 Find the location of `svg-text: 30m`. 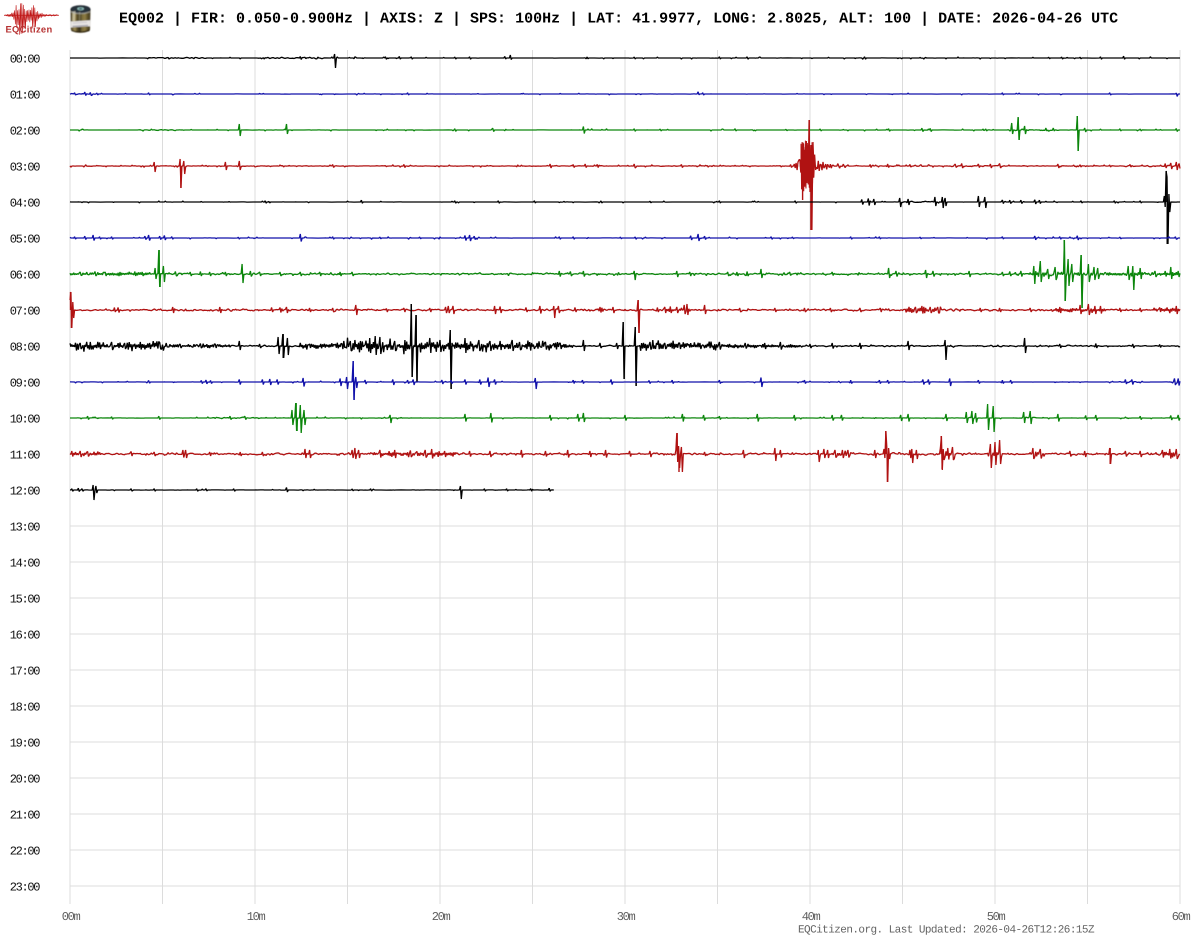

svg-text: 30m is located at coordinates (626, 917).